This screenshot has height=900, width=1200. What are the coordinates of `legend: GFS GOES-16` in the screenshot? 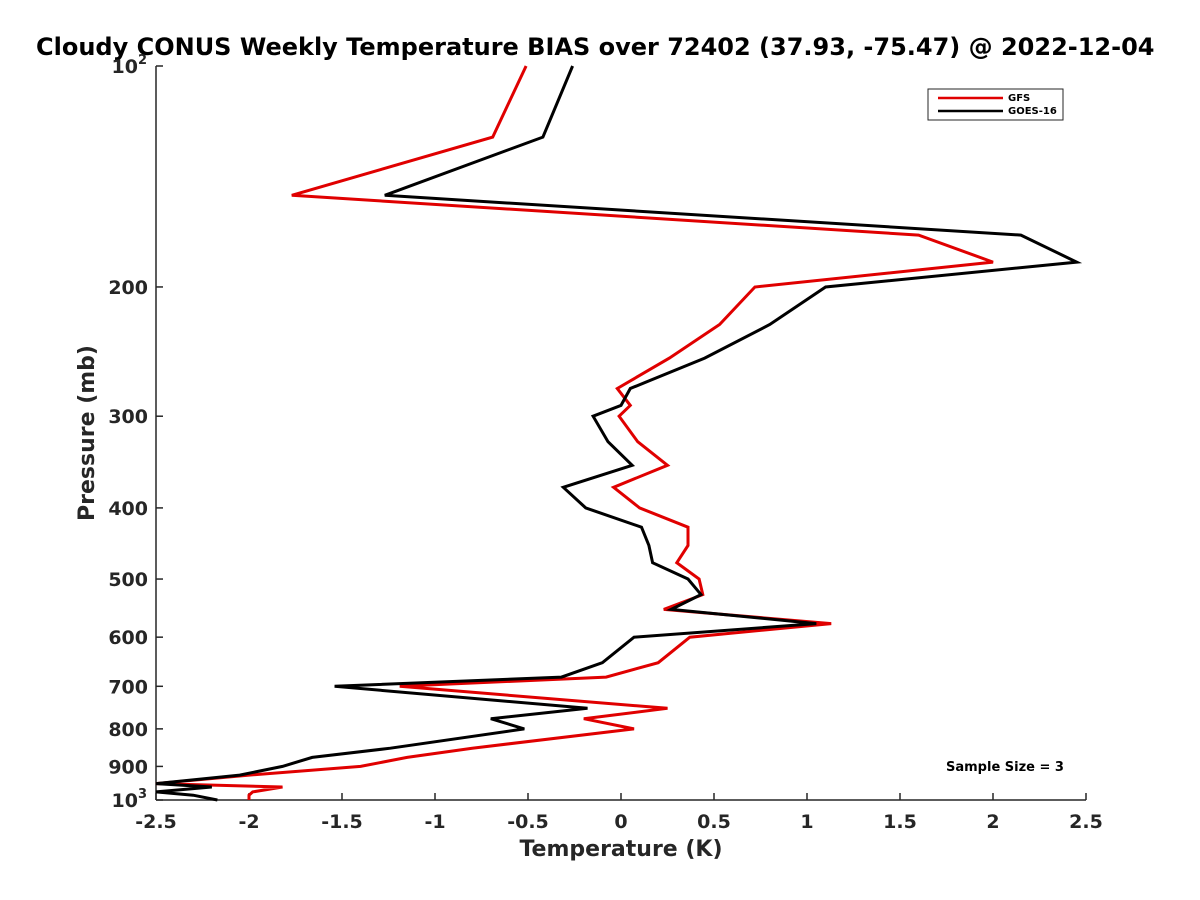 It's located at (995, 104).